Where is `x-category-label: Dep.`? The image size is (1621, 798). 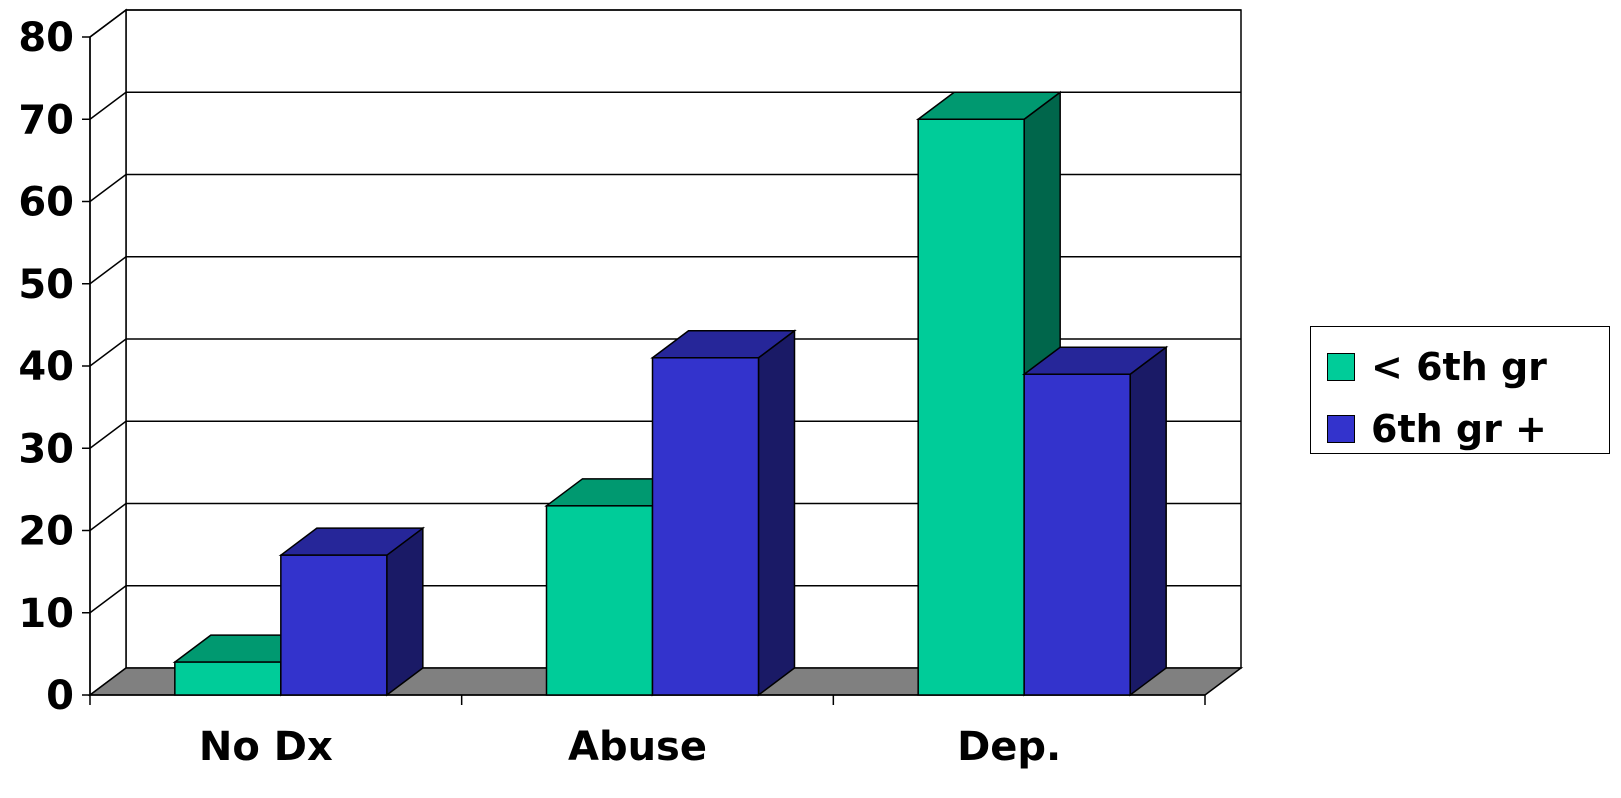
x-category-label: Dep. is located at coordinates (1009, 747).